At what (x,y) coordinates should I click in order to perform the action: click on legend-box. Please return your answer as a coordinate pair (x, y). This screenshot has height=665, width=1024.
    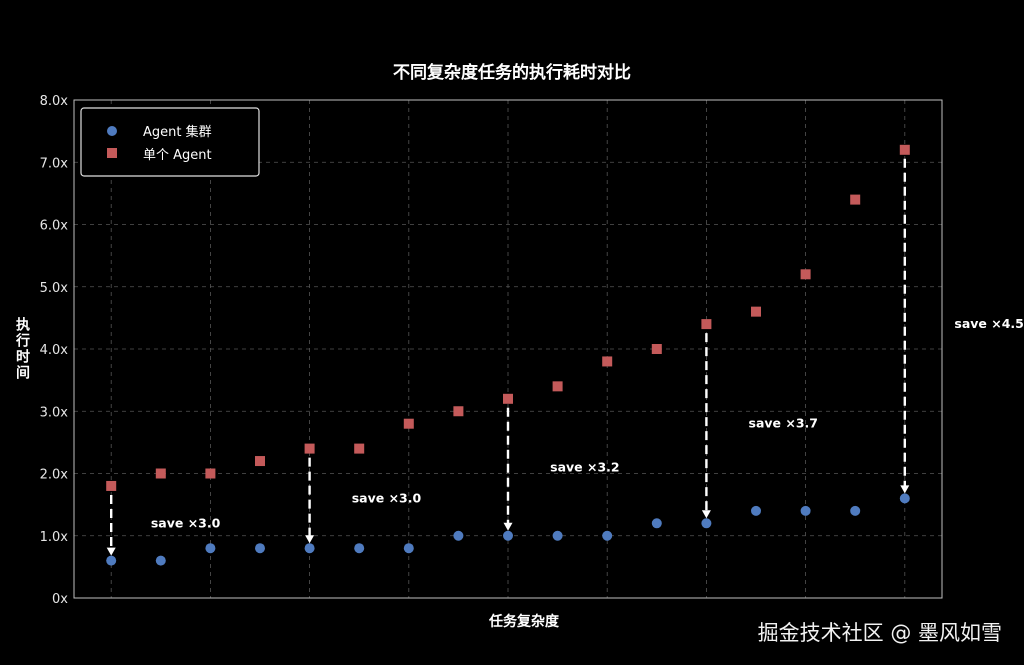
    Looking at the image, I should click on (170, 142).